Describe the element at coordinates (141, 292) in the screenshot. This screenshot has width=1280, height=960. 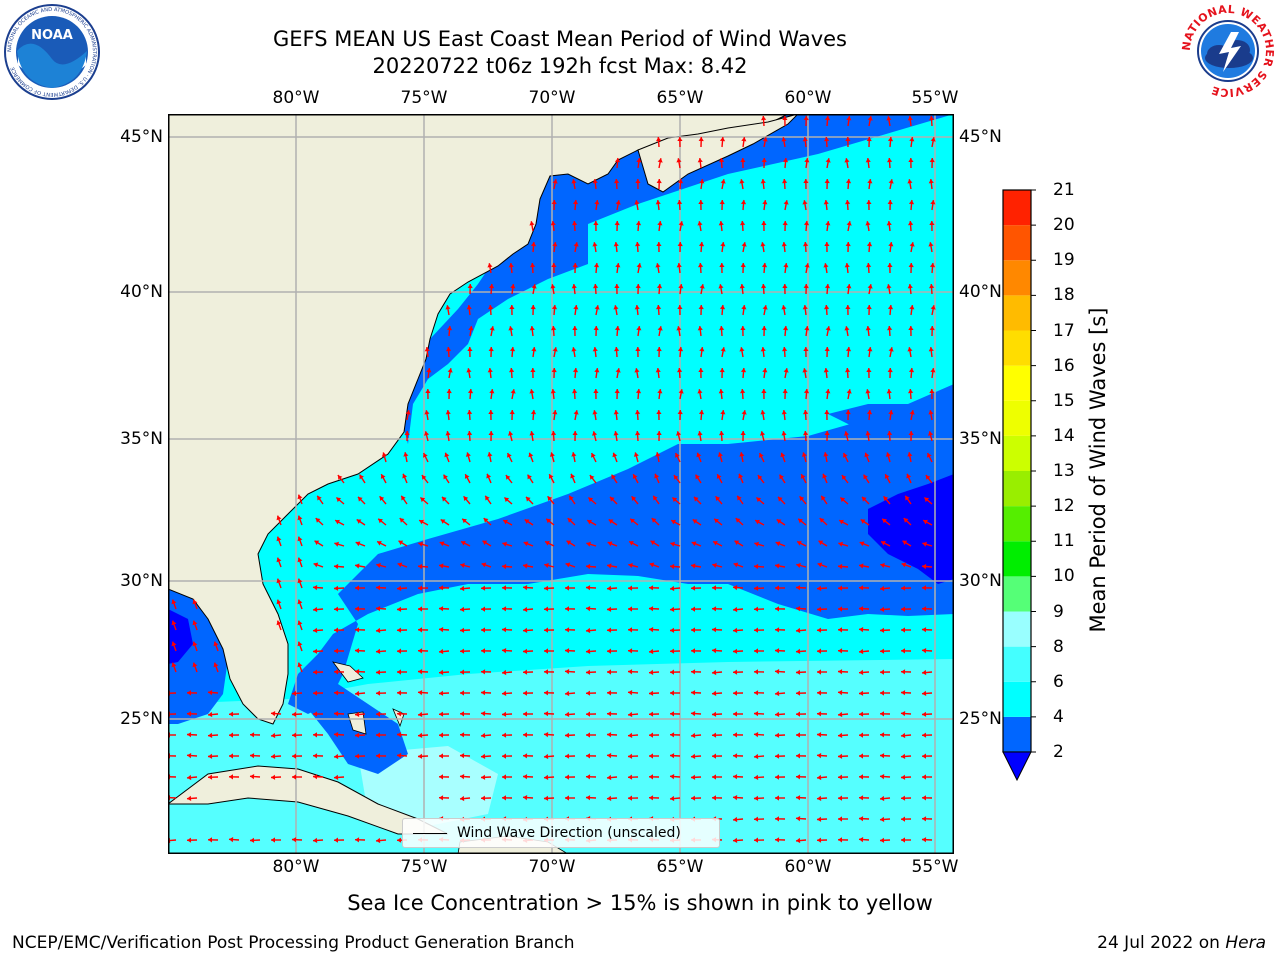
I see `lat-tick-left-40n: 40°N` at that location.